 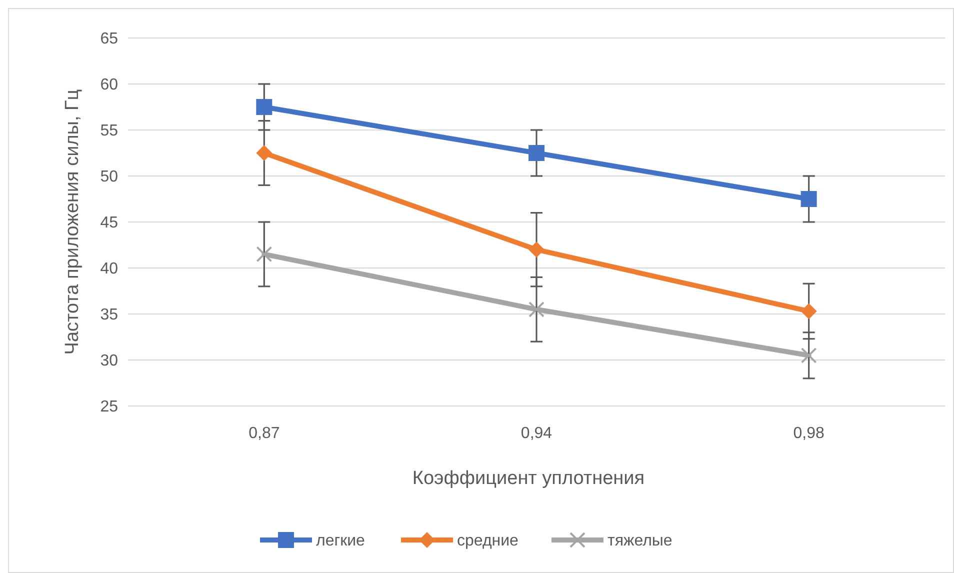 What do you see at coordinates (109, 361) in the screenshot?
I see `y-tick-label: 30` at bounding box center [109, 361].